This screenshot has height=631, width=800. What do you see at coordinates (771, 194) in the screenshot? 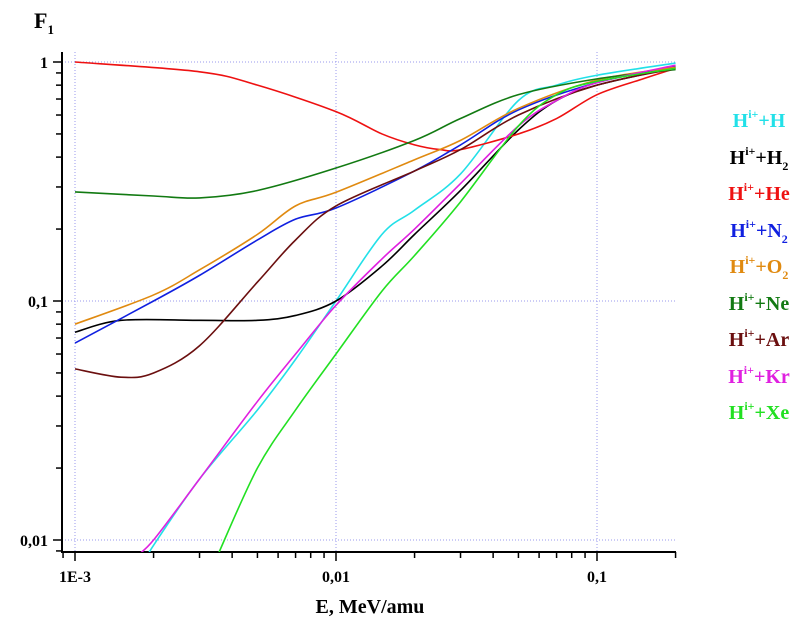
I see `legend-label-rest: +He` at bounding box center [771, 194].